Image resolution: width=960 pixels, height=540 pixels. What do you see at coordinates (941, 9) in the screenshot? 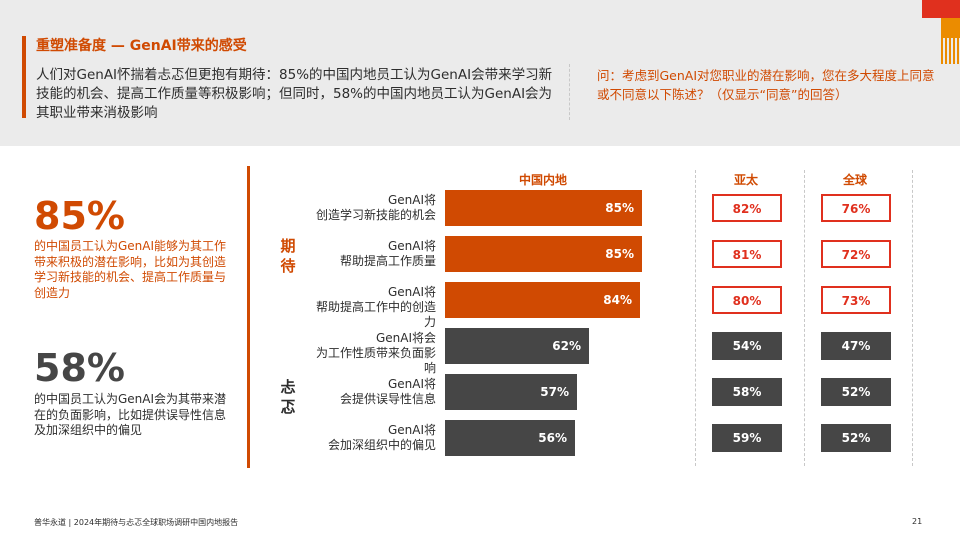
I see `brand-deco-red` at bounding box center [941, 9].